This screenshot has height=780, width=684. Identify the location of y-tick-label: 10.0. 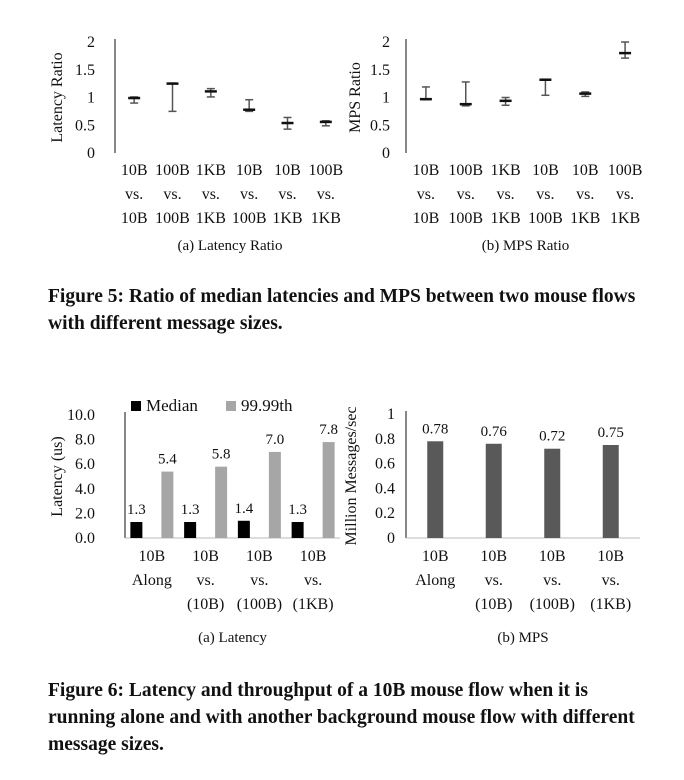
(81, 415).